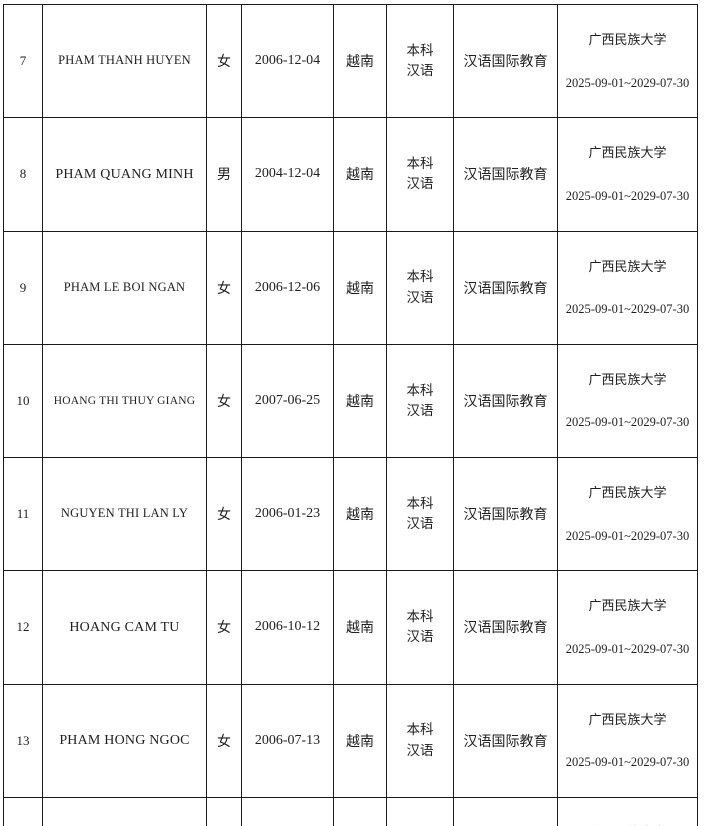 The image size is (706, 826). What do you see at coordinates (287, 740) in the screenshot?
I see `birth-date-cell: 2006-07-13` at bounding box center [287, 740].